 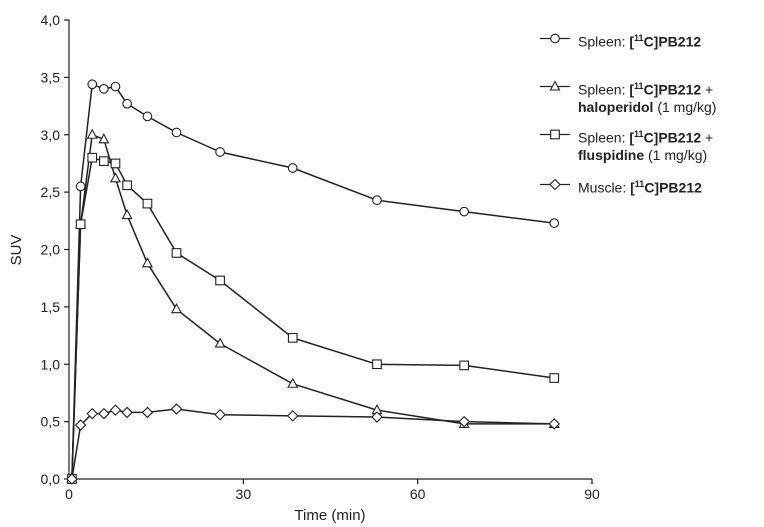 What do you see at coordinates (16, 250) in the screenshot?
I see `y-axis-label: SUV` at bounding box center [16, 250].